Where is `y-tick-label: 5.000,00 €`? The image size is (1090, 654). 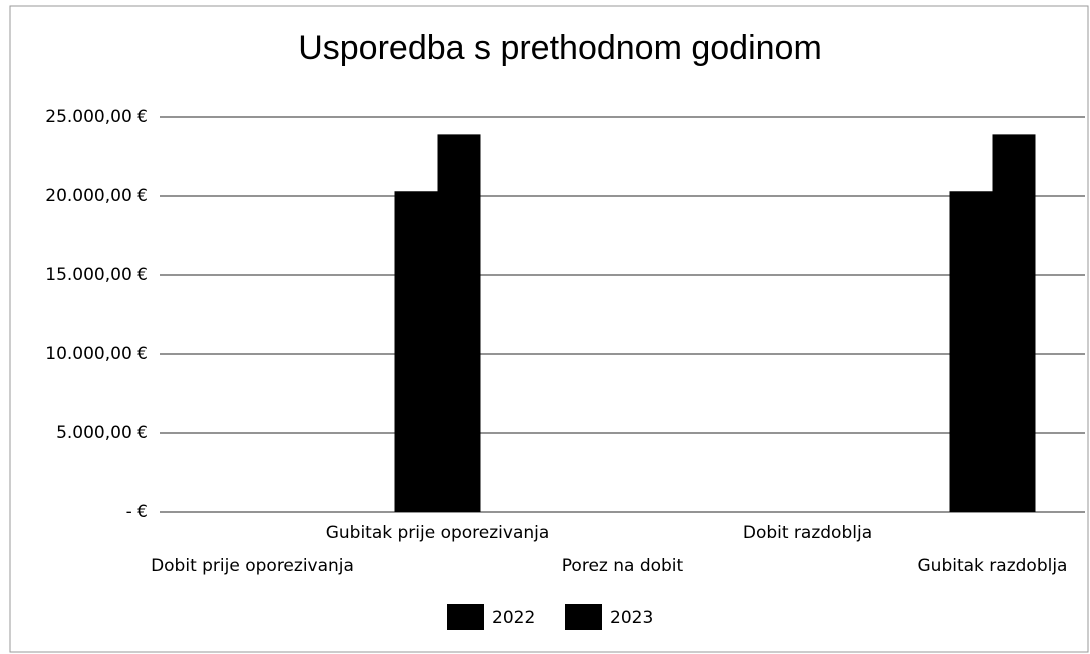 y-tick-label: 5.000,00 € is located at coordinates (102, 433).